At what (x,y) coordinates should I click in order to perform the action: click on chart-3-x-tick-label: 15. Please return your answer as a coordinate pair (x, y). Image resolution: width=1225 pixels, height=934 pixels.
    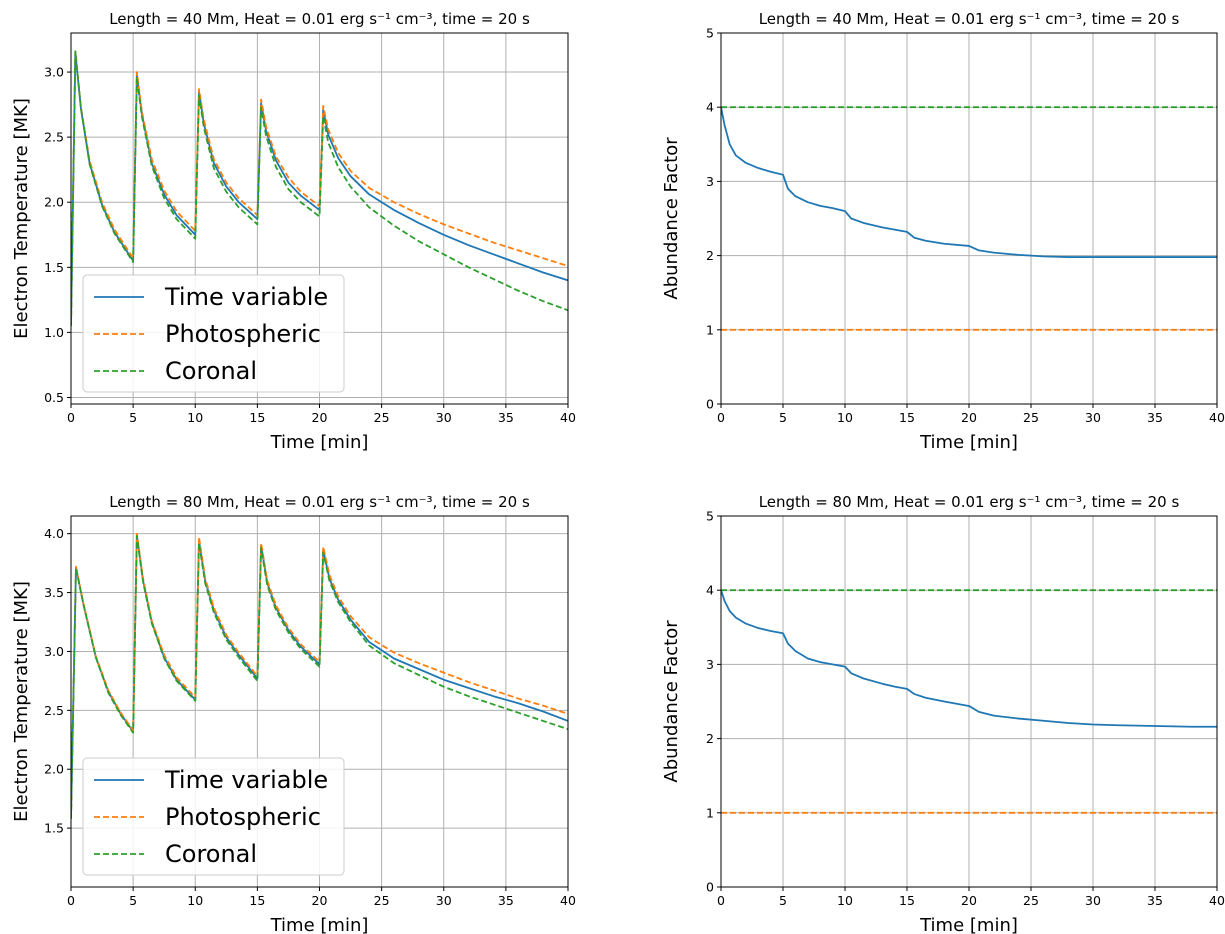
    Looking at the image, I should click on (257, 900).